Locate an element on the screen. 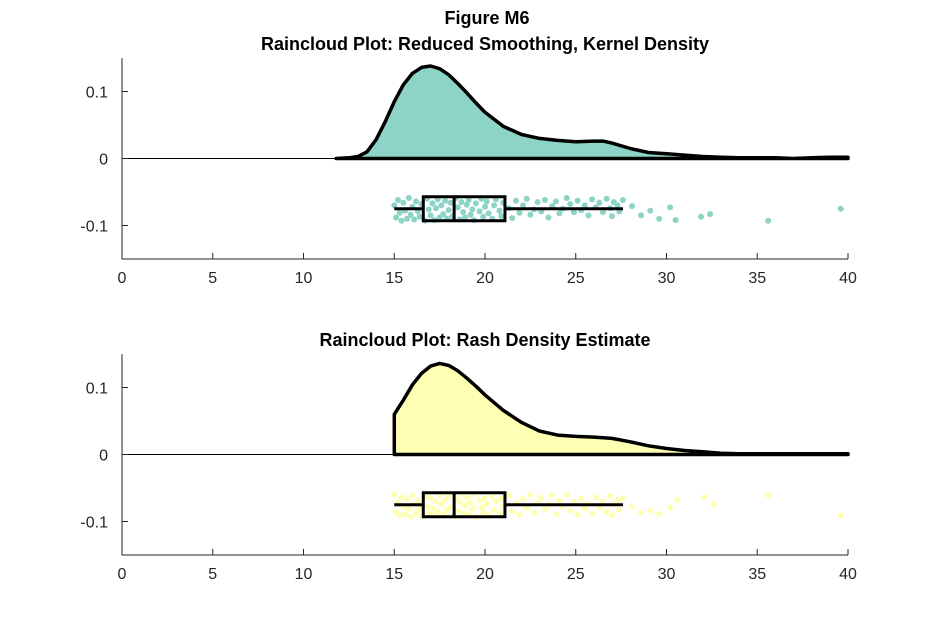  x-tick-label: 15 is located at coordinates (394, 278).